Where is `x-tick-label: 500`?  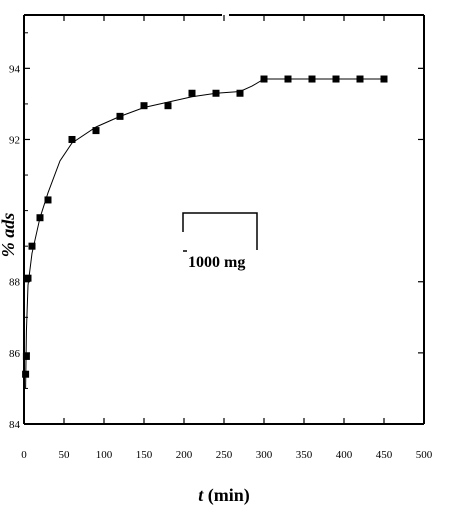
x-tick-label: 500 is located at coordinates (424, 455).